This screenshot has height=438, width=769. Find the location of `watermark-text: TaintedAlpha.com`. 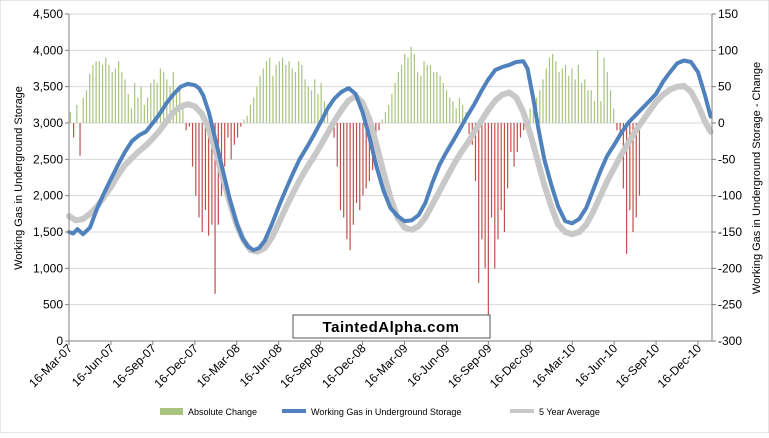

watermark-text: TaintedAlpha.com is located at coordinates (391, 327).